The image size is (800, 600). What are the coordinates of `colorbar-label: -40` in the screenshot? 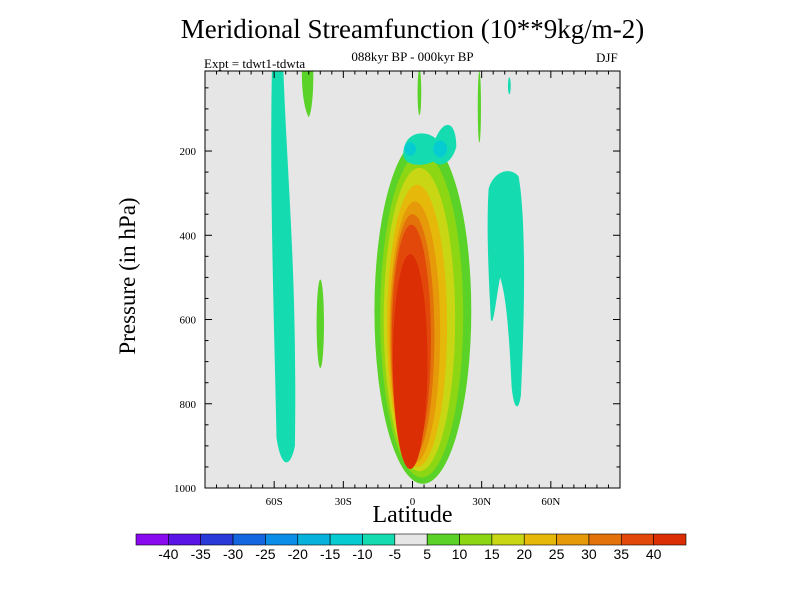 It's located at (168, 554).